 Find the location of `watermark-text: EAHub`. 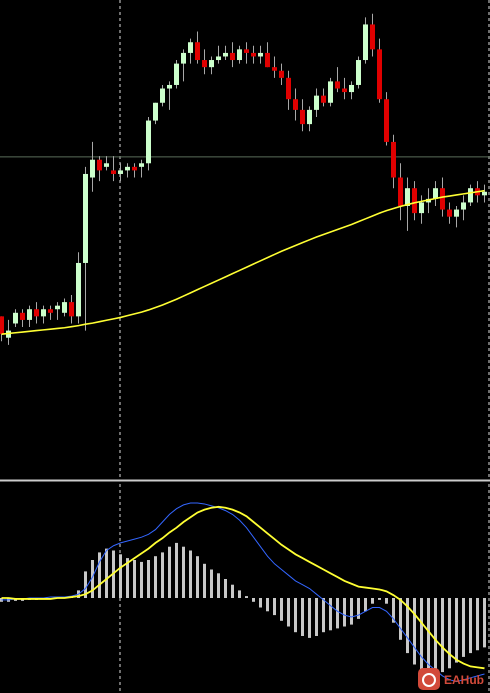

watermark-text: EAHub is located at coordinates (464, 680).